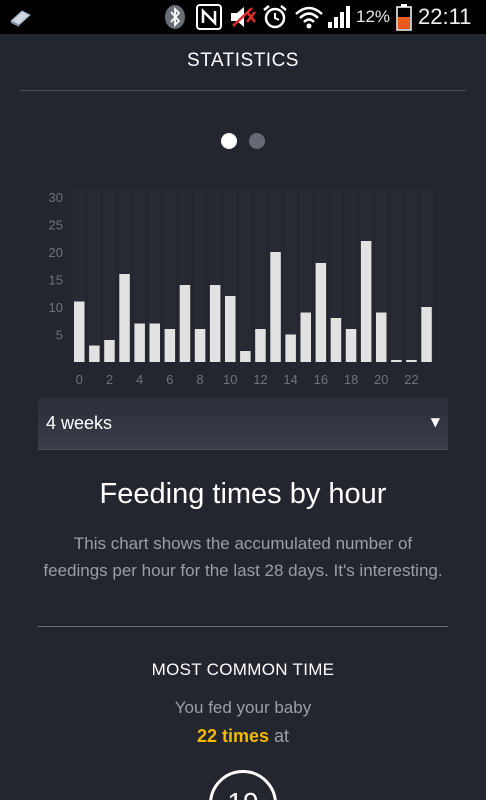 The height and width of the screenshot is (800, 486). What do you see at coordinates (351, 379) in the screenshot?
I see `x-tick-label: 18` at bounding box center [351, 379].